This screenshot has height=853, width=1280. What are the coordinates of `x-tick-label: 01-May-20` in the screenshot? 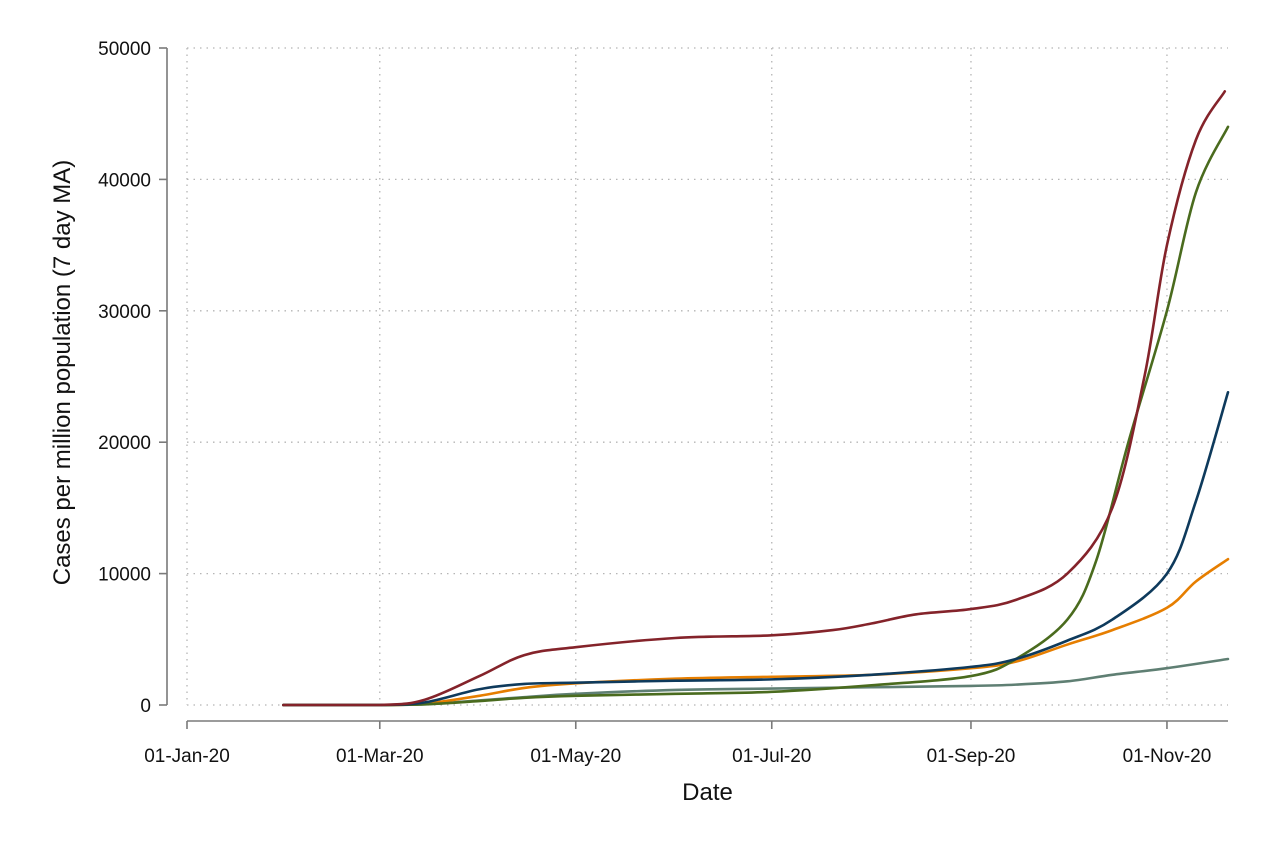 It's located at (575, 756).